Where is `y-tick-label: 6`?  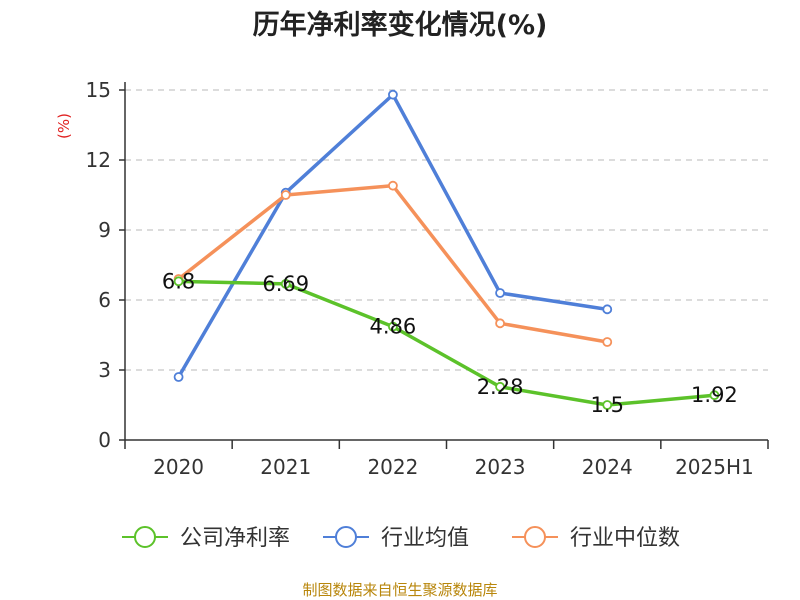
y-tick-label: 6 is located at coordinates (104, 300).